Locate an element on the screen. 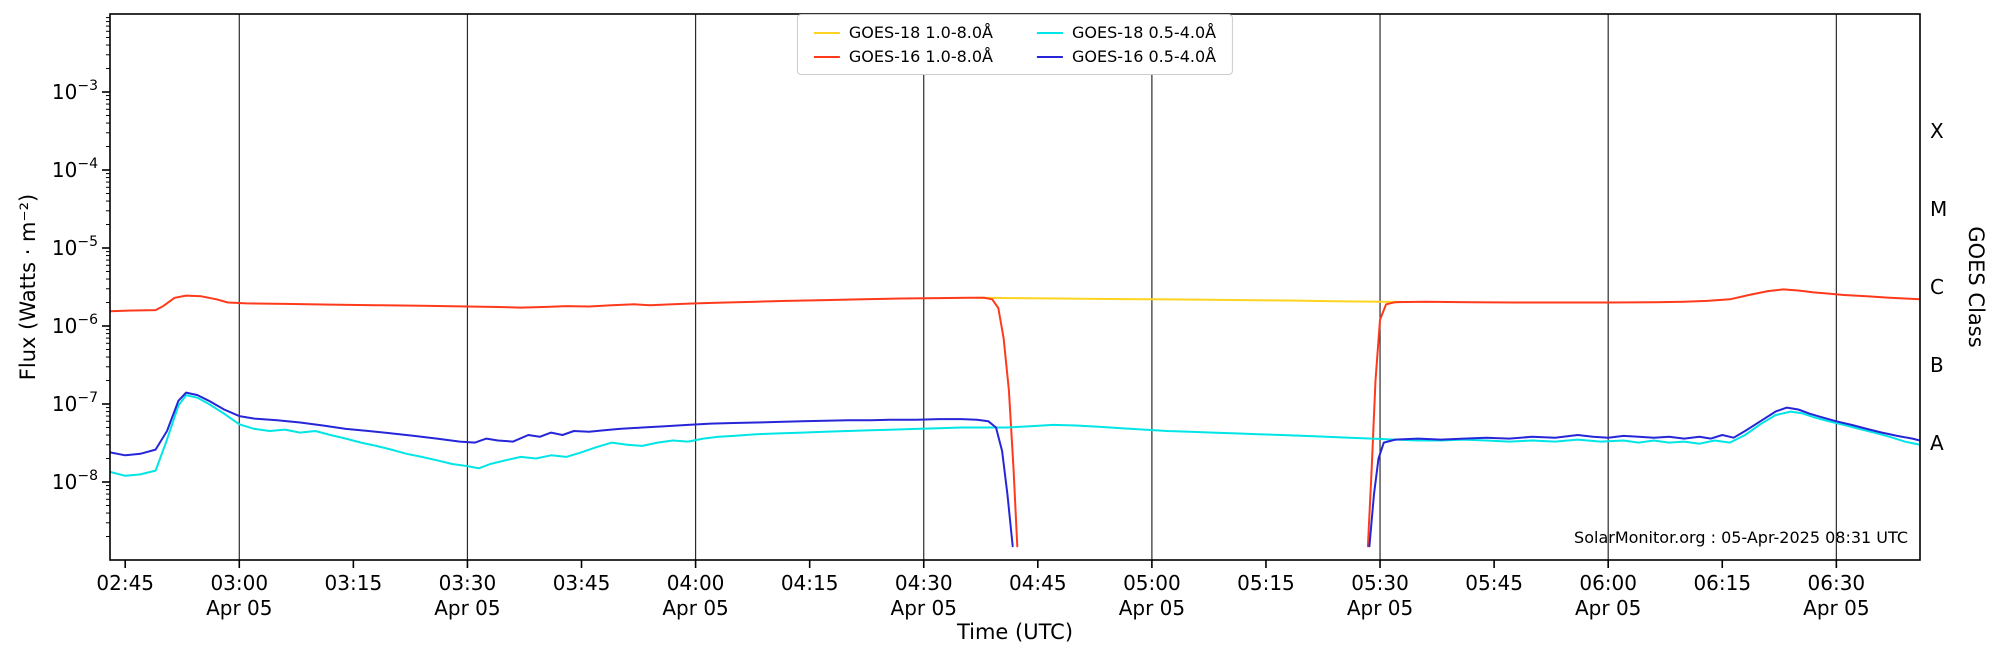 This screenshot has height=650, width=2000. x-tick-label: 05:45 is located at coordinates (1494, 583).